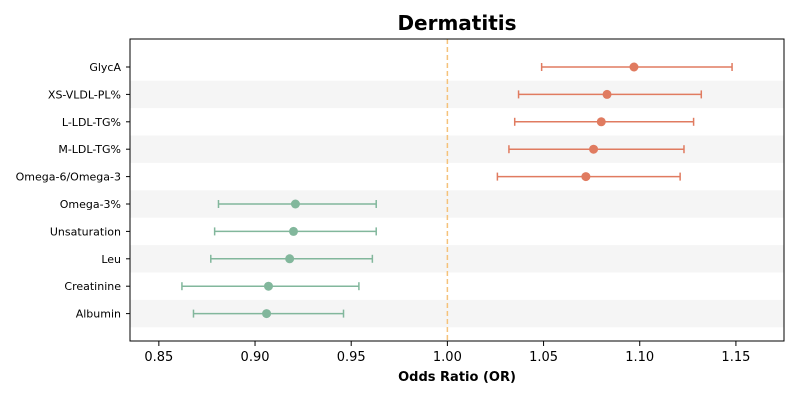 This screenshot has width=800, height=400. Describe the element at coordinates (255, 357) in the screenshot. I see `x-tick-label: 0.90` at that location.